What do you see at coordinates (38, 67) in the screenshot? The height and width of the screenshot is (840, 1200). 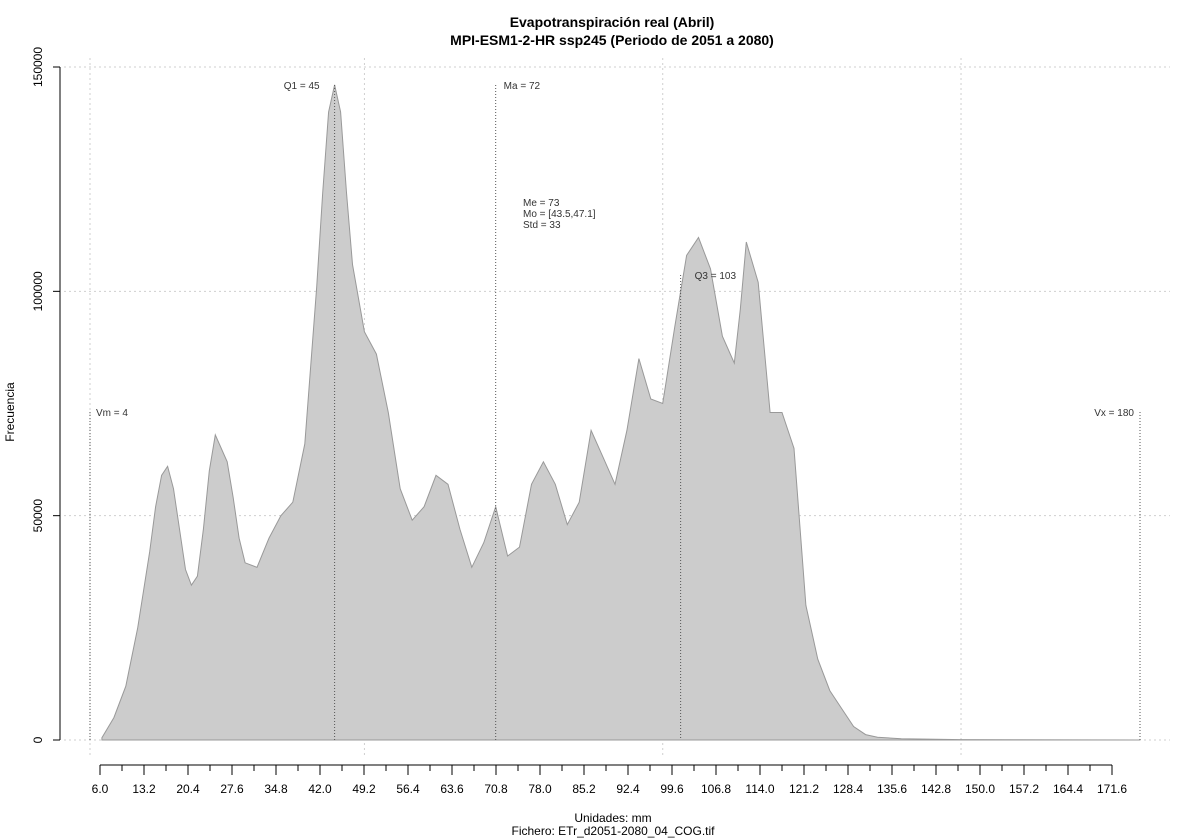 I see `y-tick-label-3: 150000` at bounding box center [38, 67].